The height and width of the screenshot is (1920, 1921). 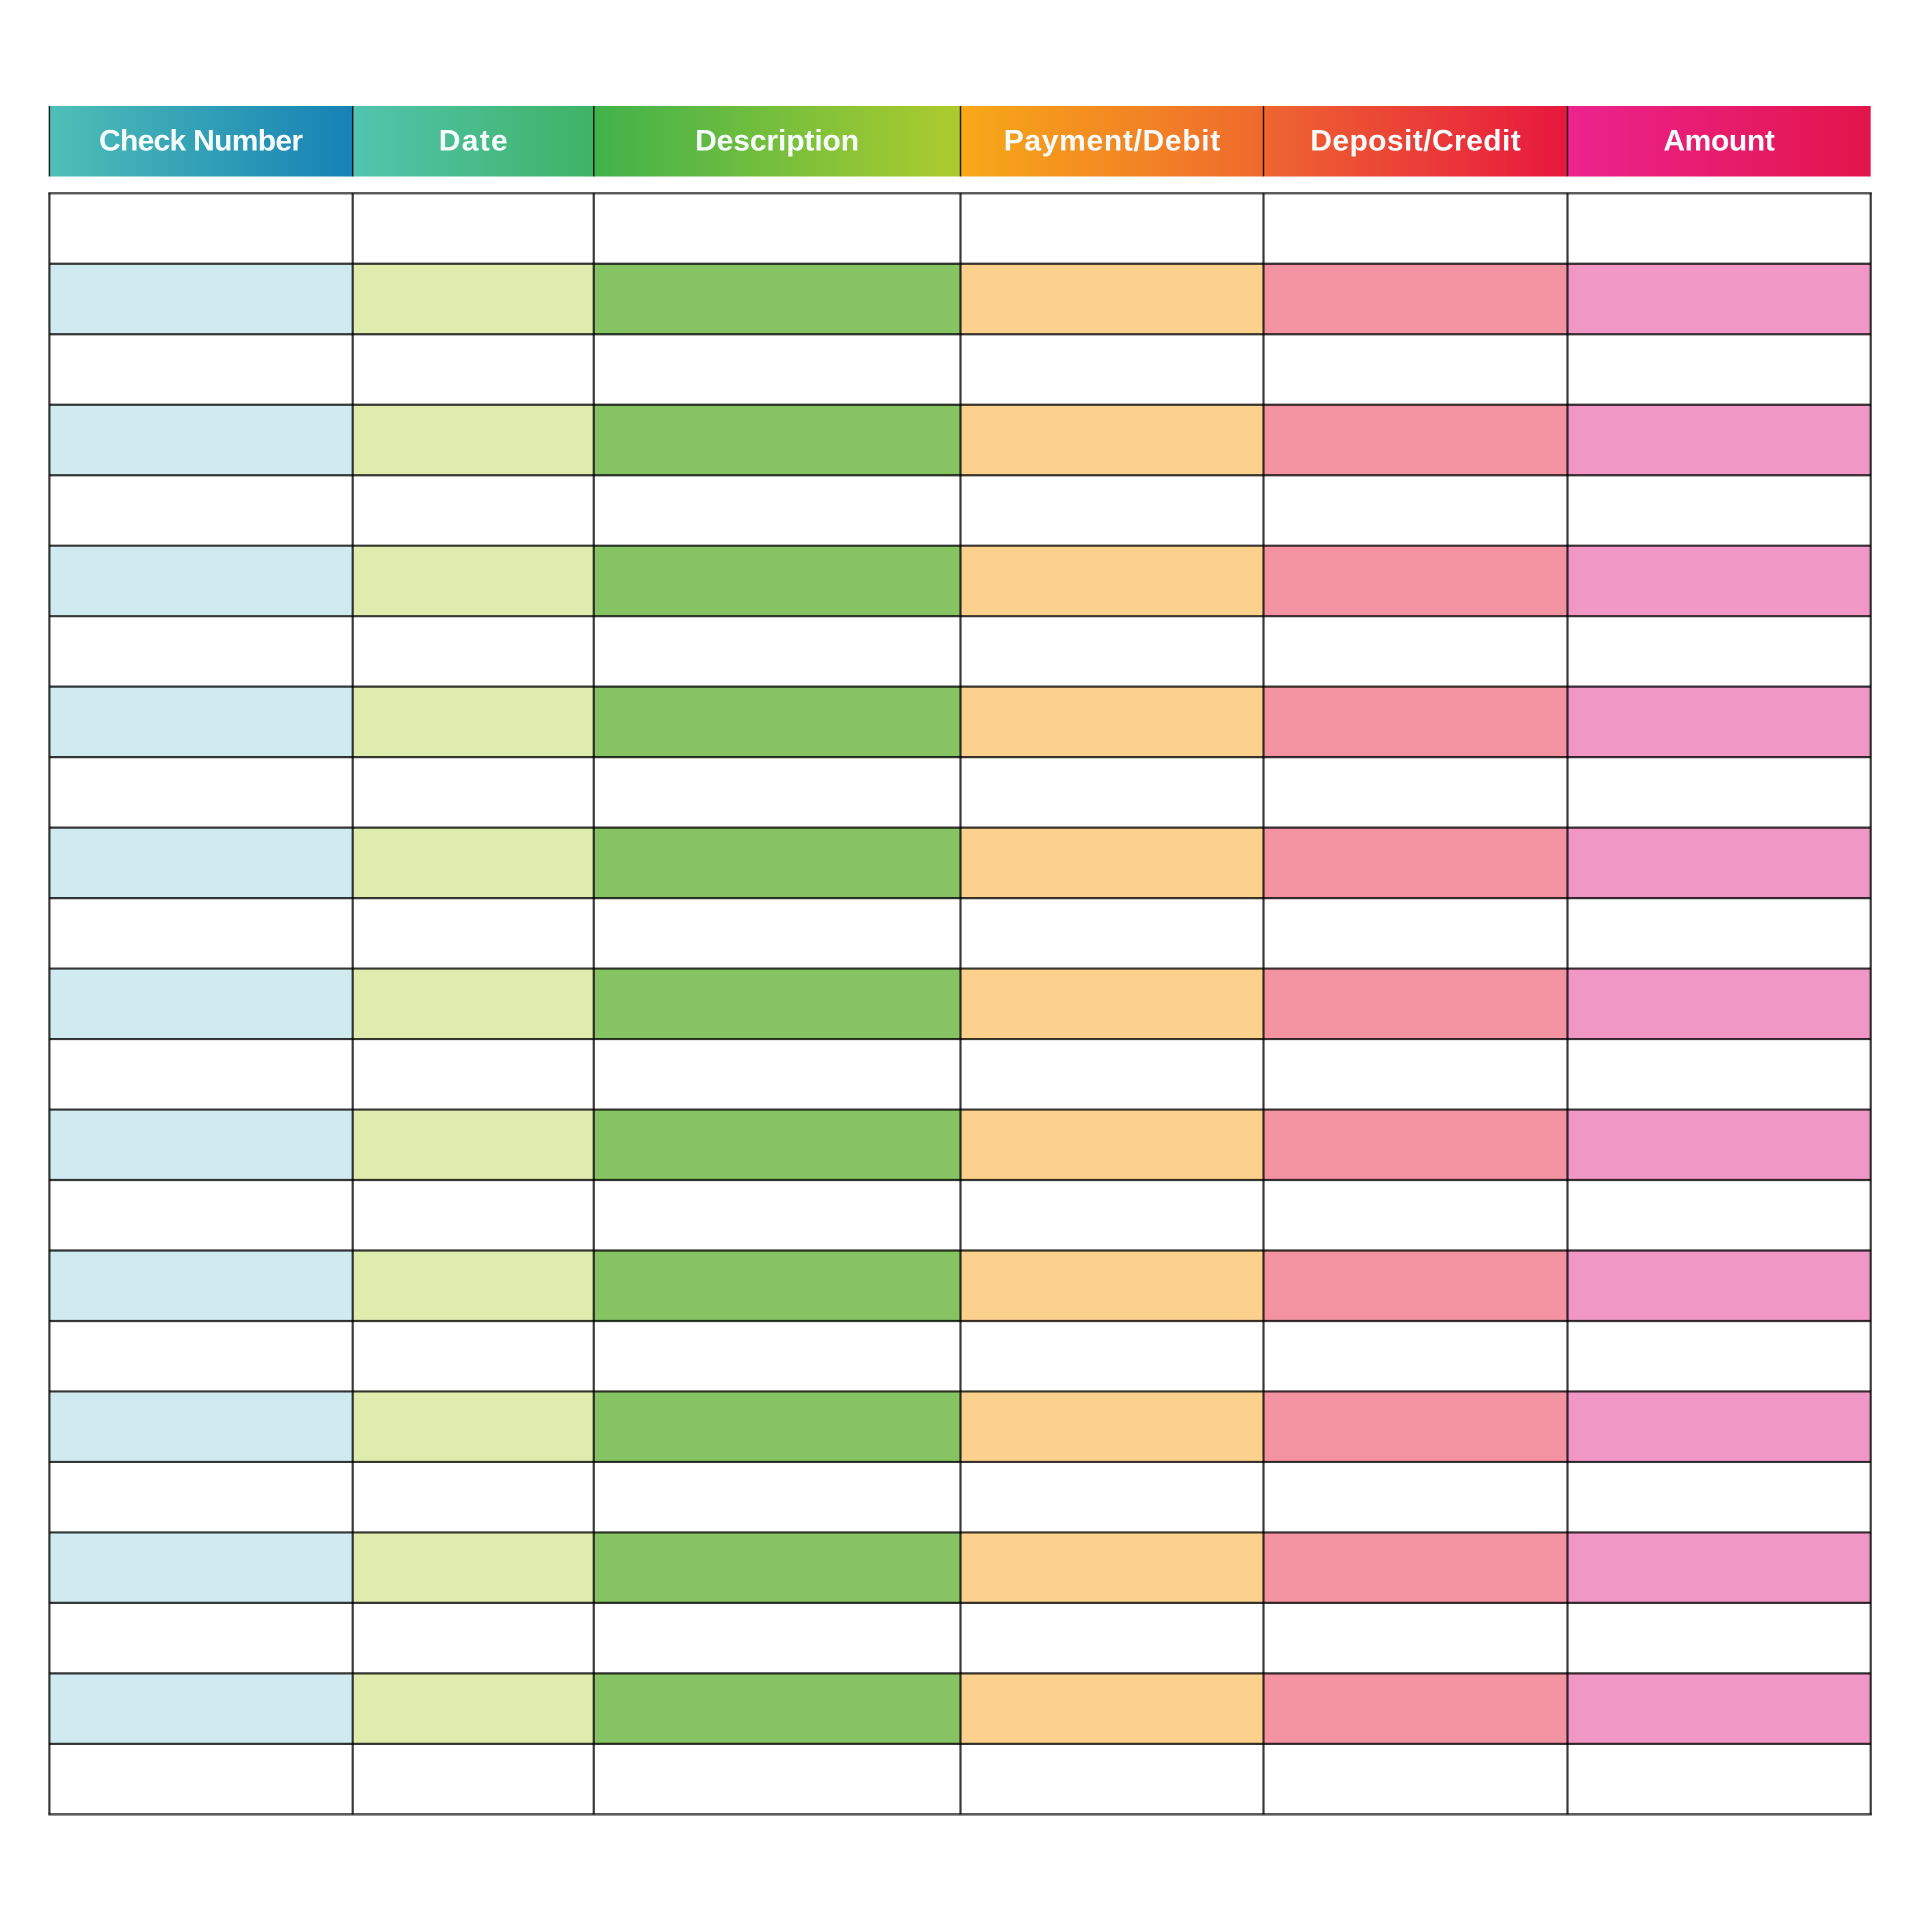 What do you see at coordinates (1415, 141) in the screenshot?
I see `svg-text: Deposit/Credit` at bounding box center [1415, 141].